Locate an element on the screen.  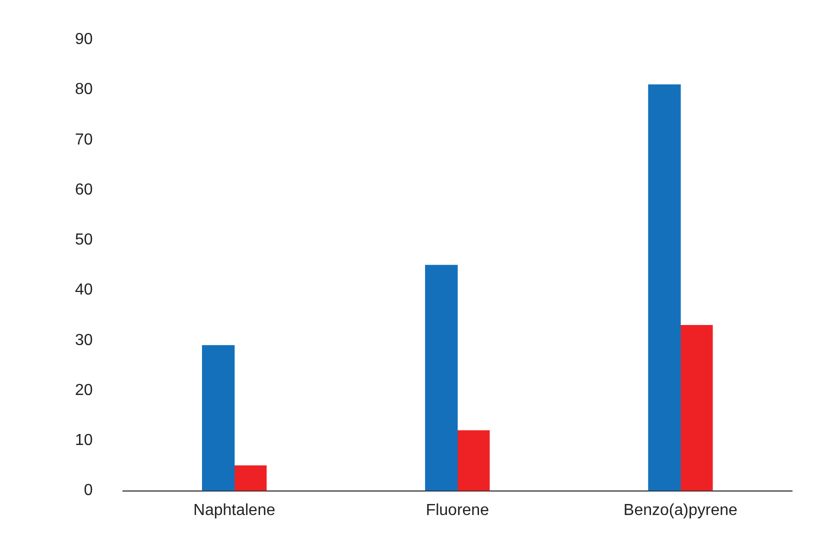
x-tick-label: Benzo(a)pyrene is located at coordinates (681, 510).